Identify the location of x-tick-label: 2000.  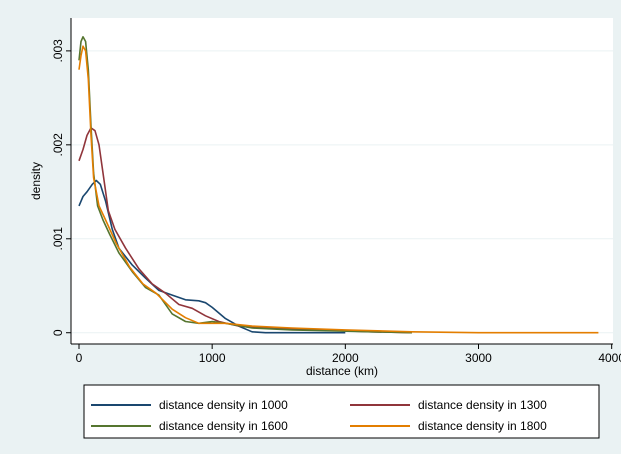
(345, 358).